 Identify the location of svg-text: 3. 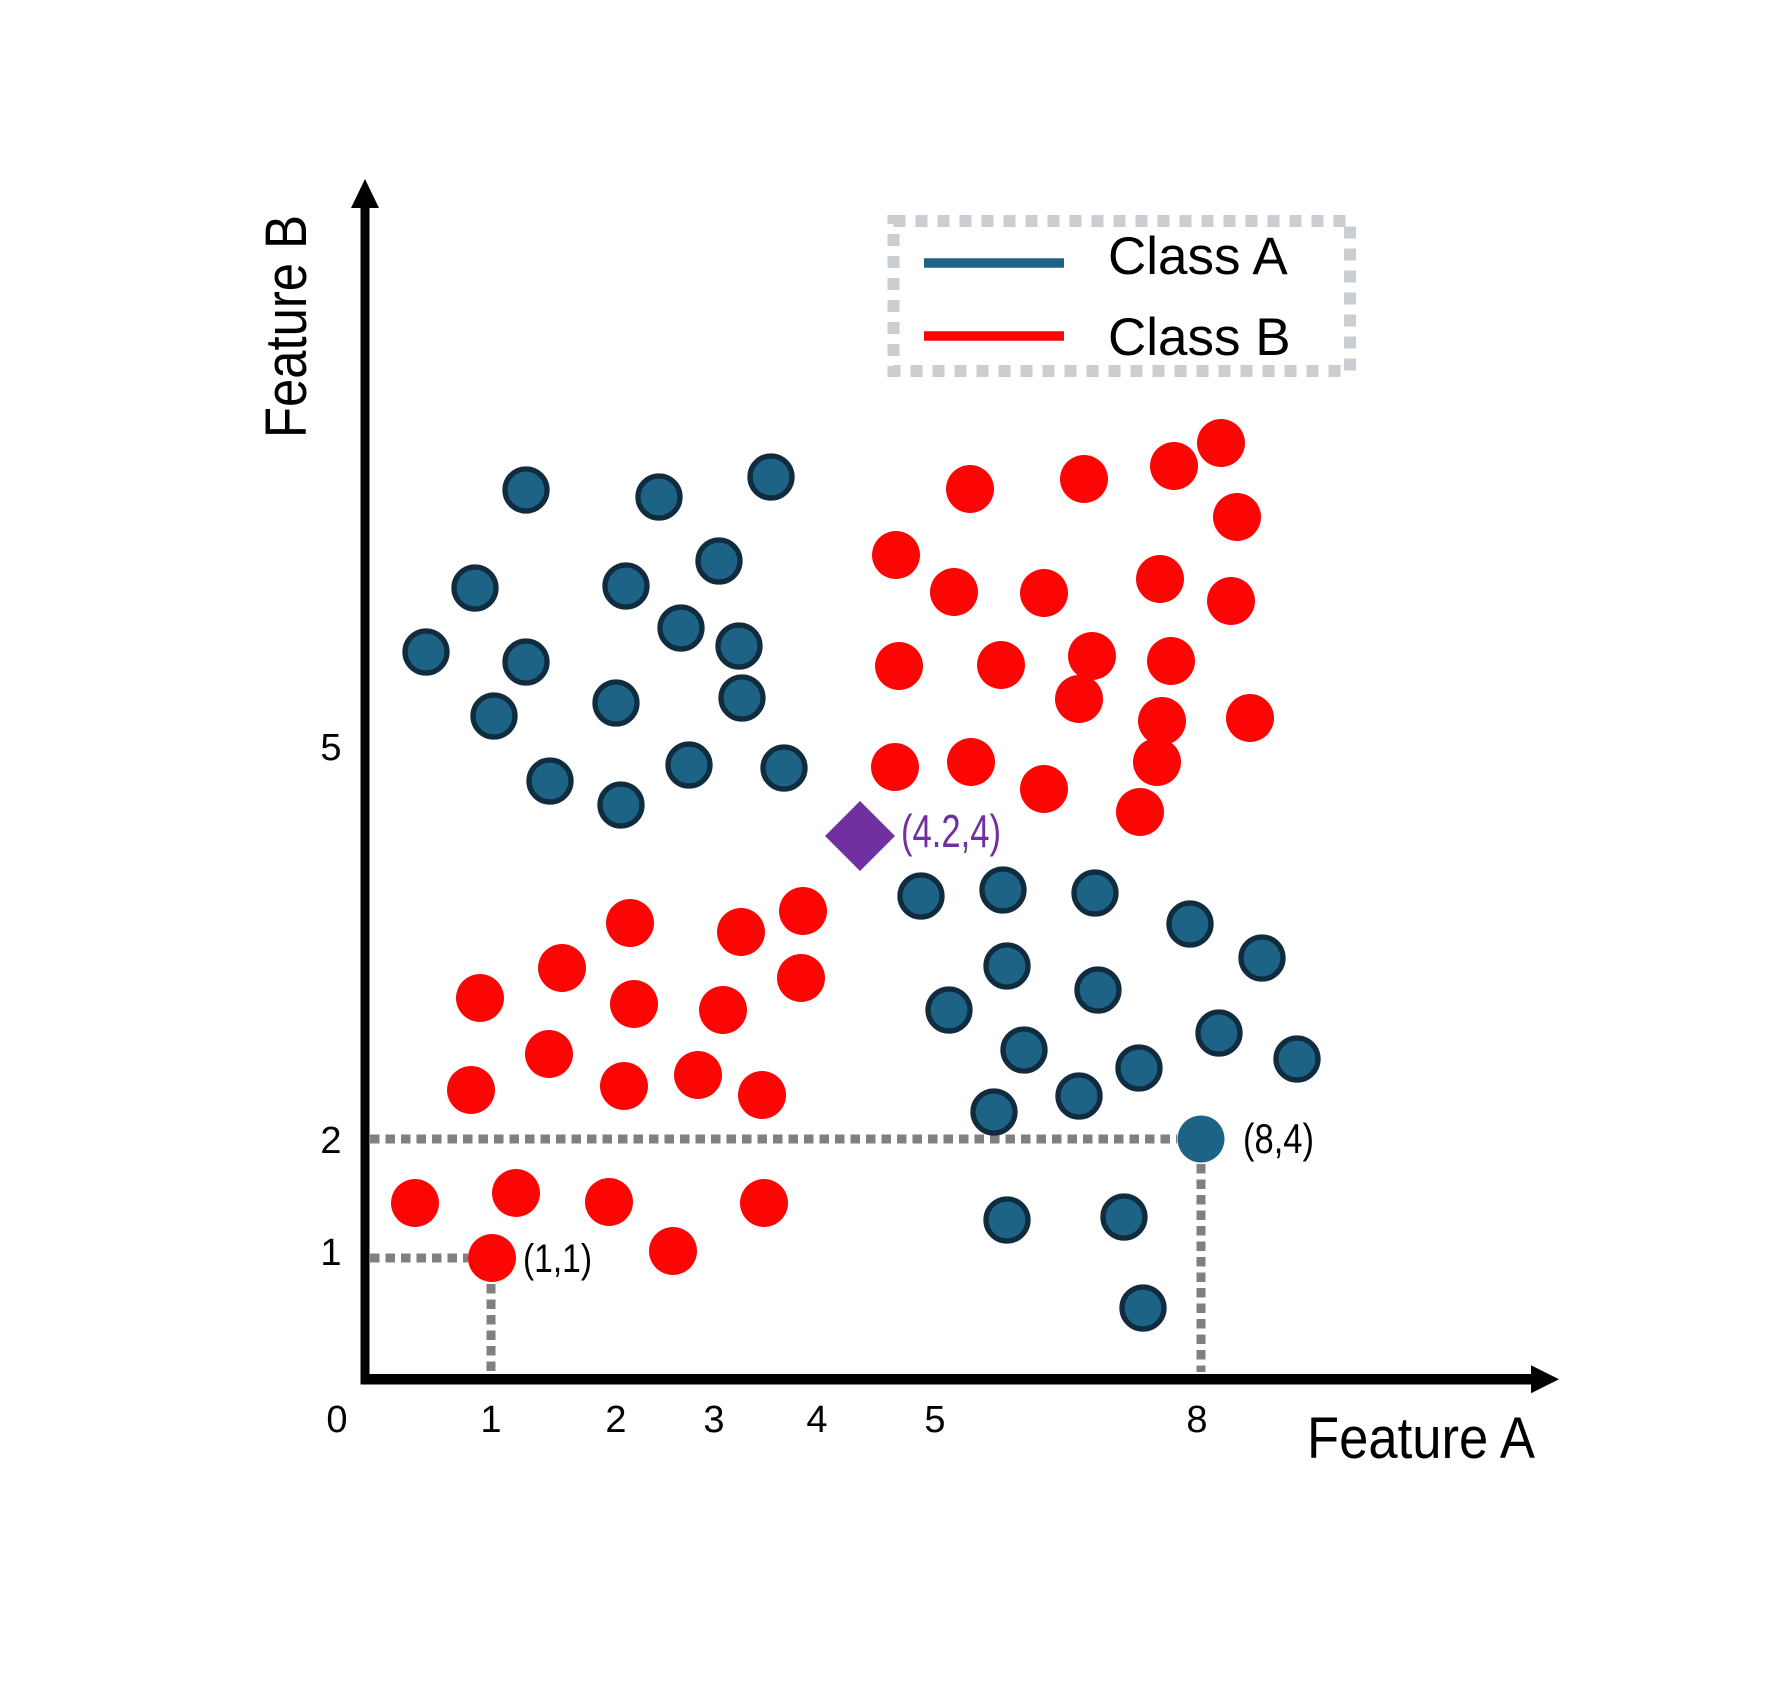
(713, 1420).